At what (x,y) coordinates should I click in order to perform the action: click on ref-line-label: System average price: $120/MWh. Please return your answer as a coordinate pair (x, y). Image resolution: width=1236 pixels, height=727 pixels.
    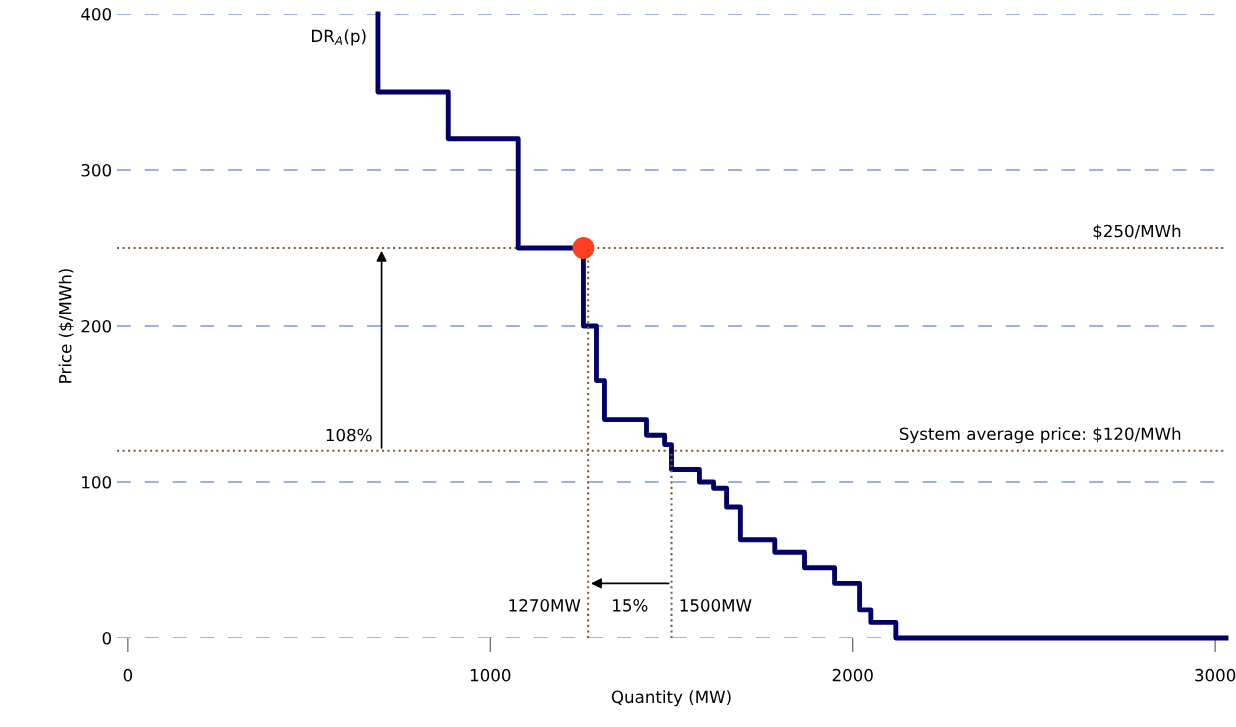
    Looking at the image, I should click on (1040, 435).